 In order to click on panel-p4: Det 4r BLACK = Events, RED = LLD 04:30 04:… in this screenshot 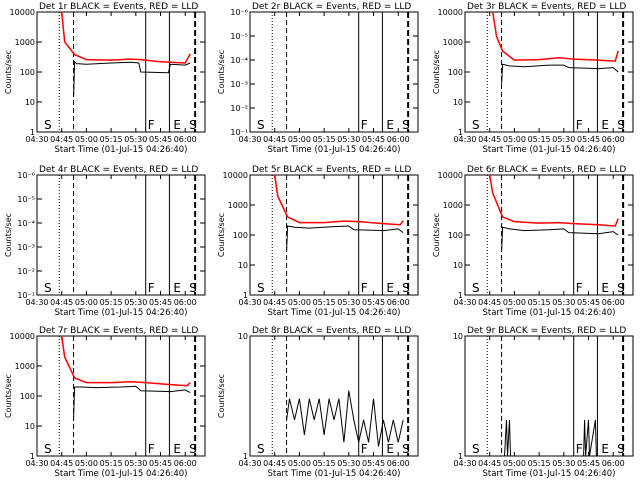, I will do `click(105, 241)`.